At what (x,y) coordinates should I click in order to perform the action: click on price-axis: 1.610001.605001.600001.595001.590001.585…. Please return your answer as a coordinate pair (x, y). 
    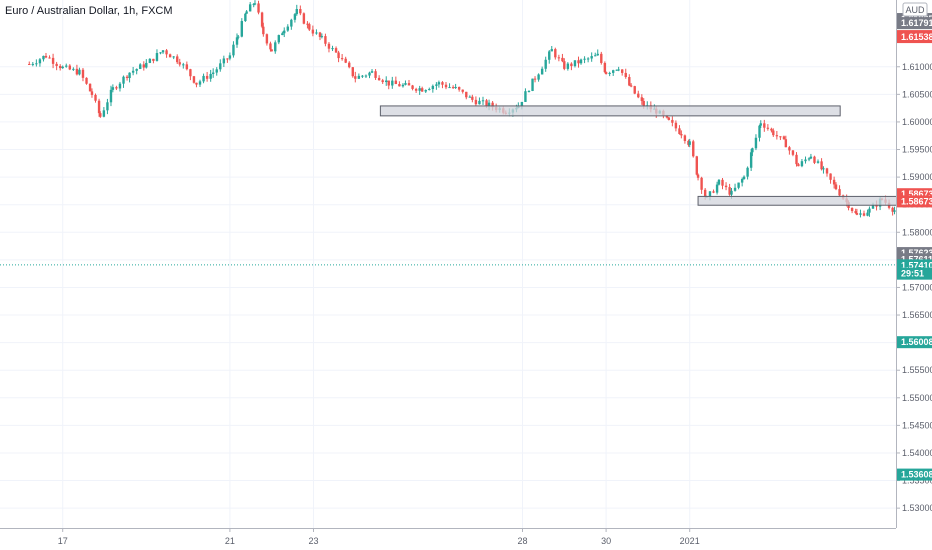
    Looking at the image, I should click on (914, 275).